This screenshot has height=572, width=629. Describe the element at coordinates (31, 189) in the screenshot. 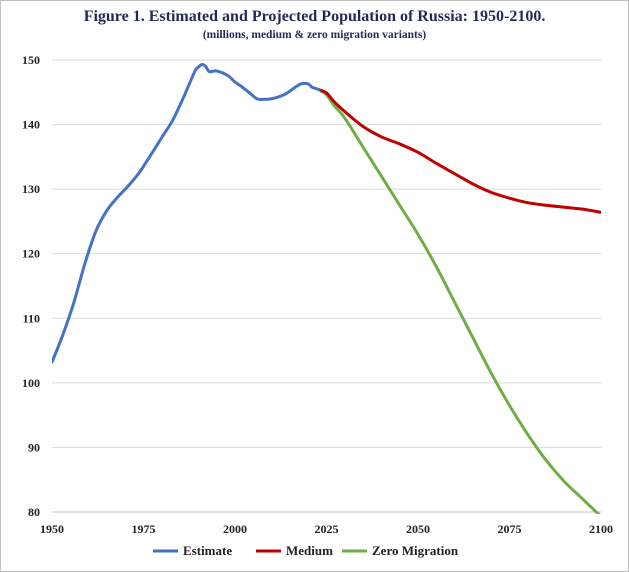

I see `y-tick-label-130: 130` at that location.